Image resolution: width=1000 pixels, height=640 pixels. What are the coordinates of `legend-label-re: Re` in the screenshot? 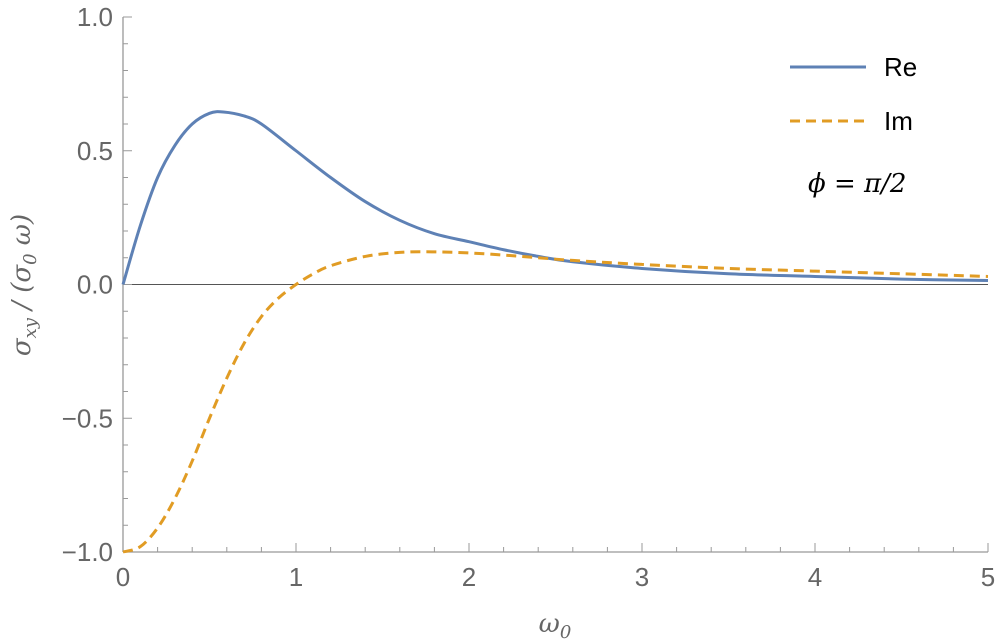 It's located at (900, 67).